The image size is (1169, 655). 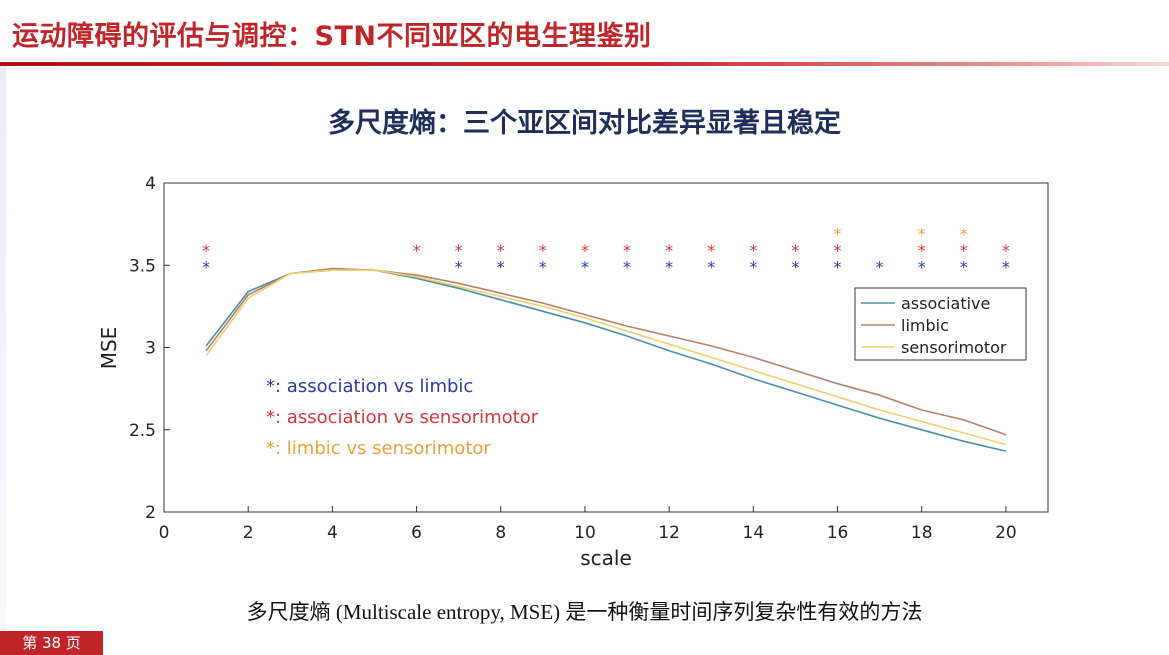 I want to click on y-tick-label: 2.5, so click(x=142, y=431).